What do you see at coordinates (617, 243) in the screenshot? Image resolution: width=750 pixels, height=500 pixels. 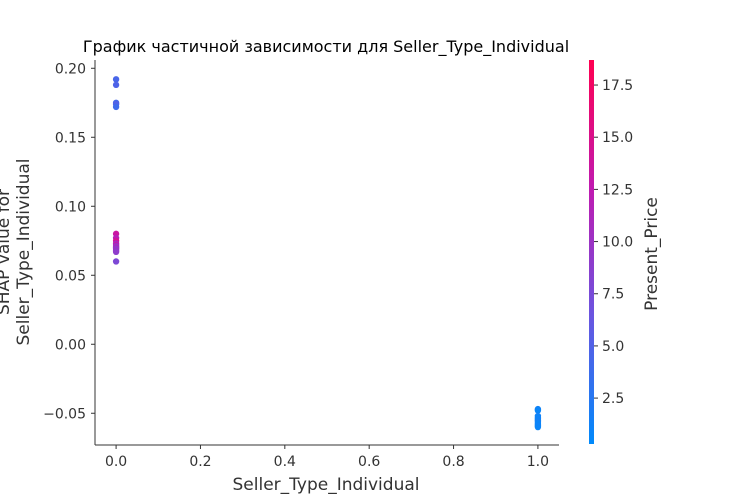 I see `colorbar-tick-label: 10.0` at bounding box center [617, 243].